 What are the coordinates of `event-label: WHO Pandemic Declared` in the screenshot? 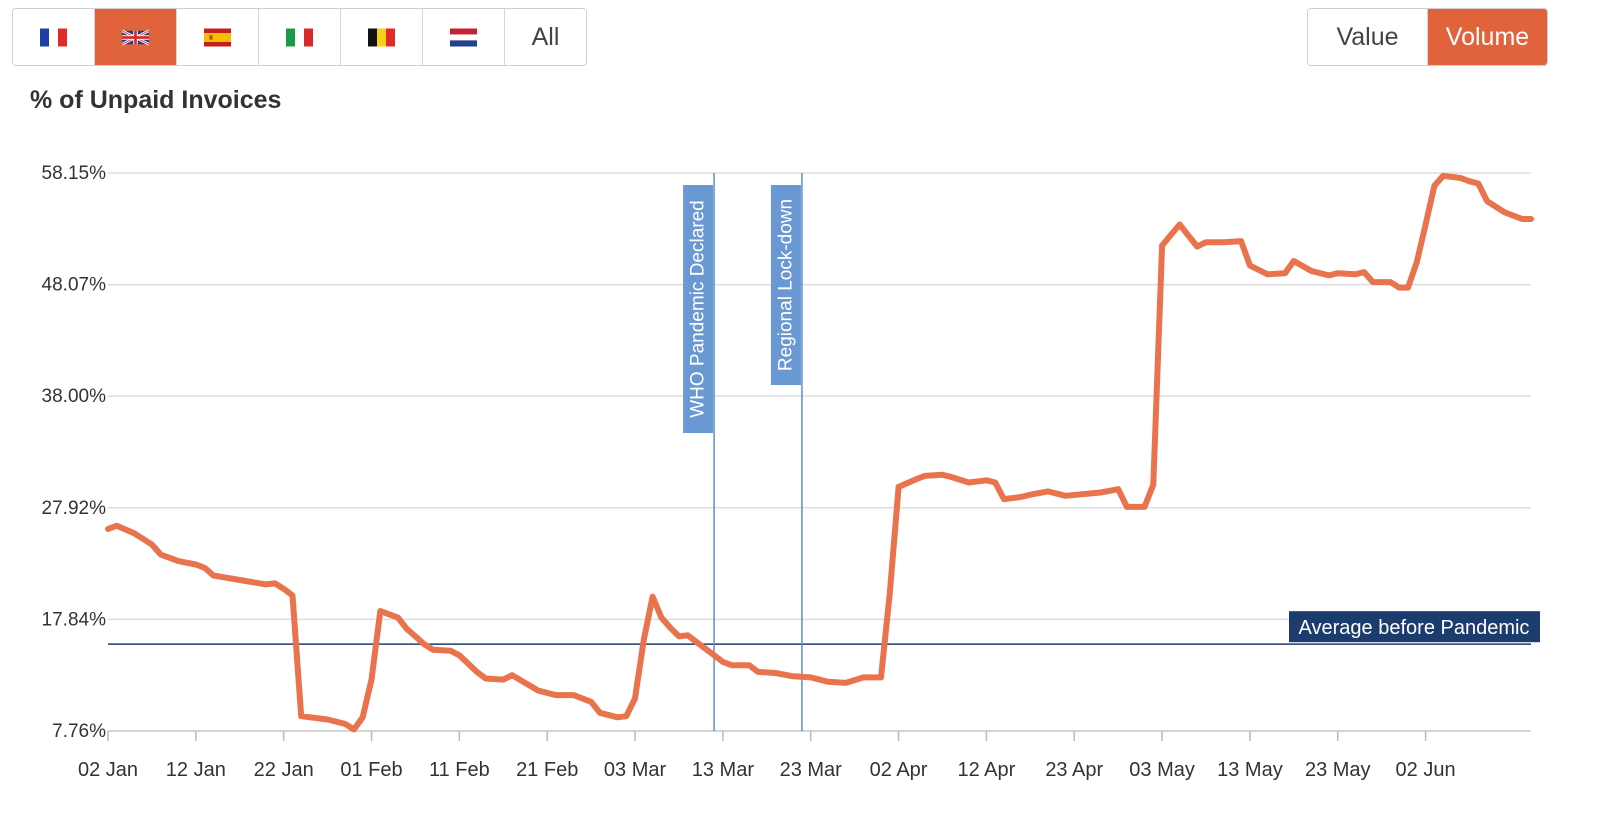 It's located at (698, 309).